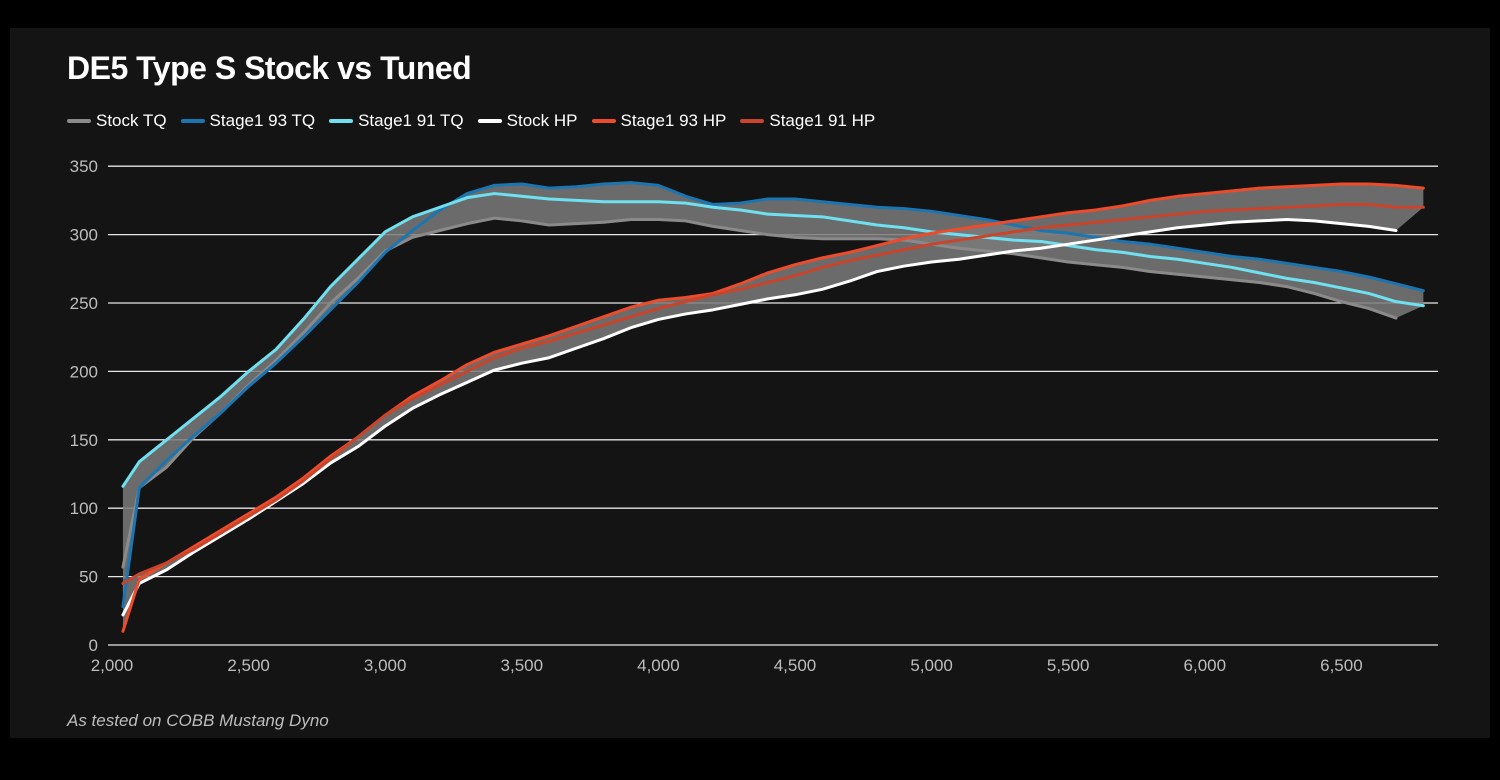  What do you see at coordinates (411, 120) in the screenshot?
I see `legend-label: Stage1 91 TQ` at bounding box center [411, 120].